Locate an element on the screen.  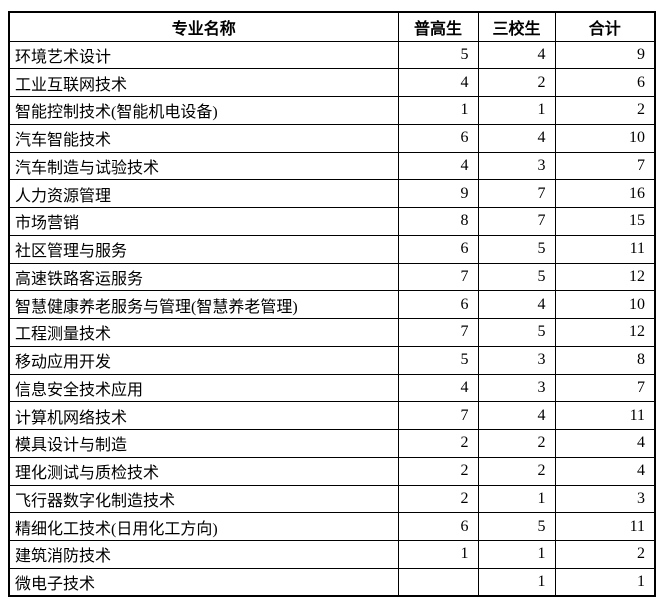
table-row: 汽车智能技术 6 4 10 is located at coordinates (332, 138).